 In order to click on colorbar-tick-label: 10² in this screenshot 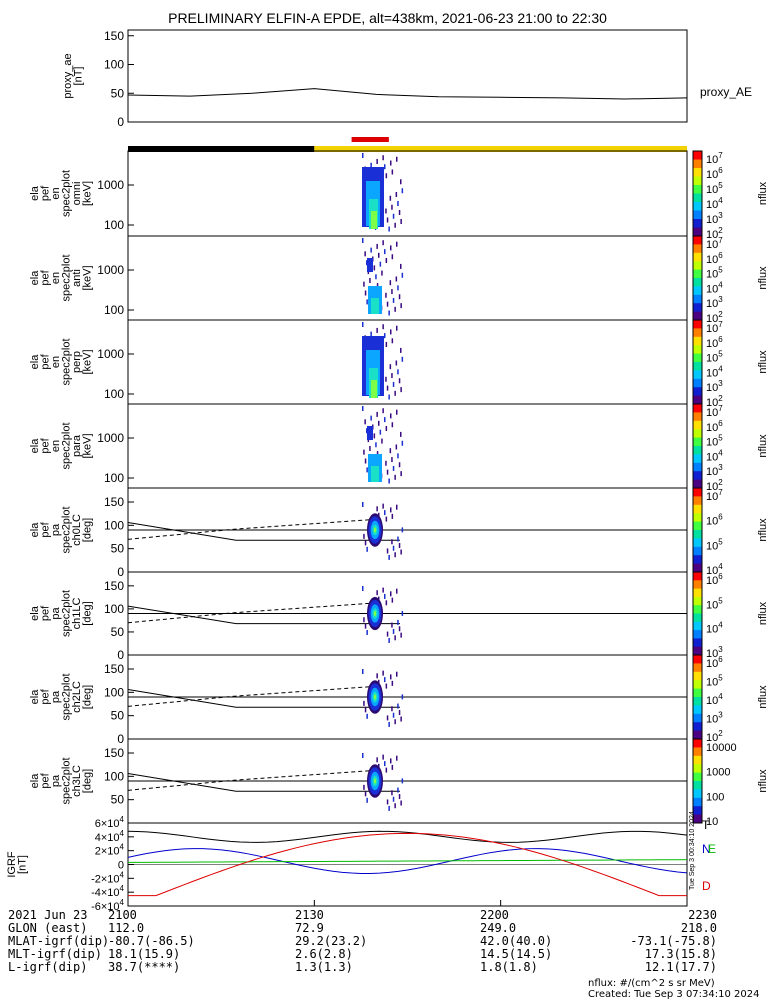, I will do `click(714, 401)`.